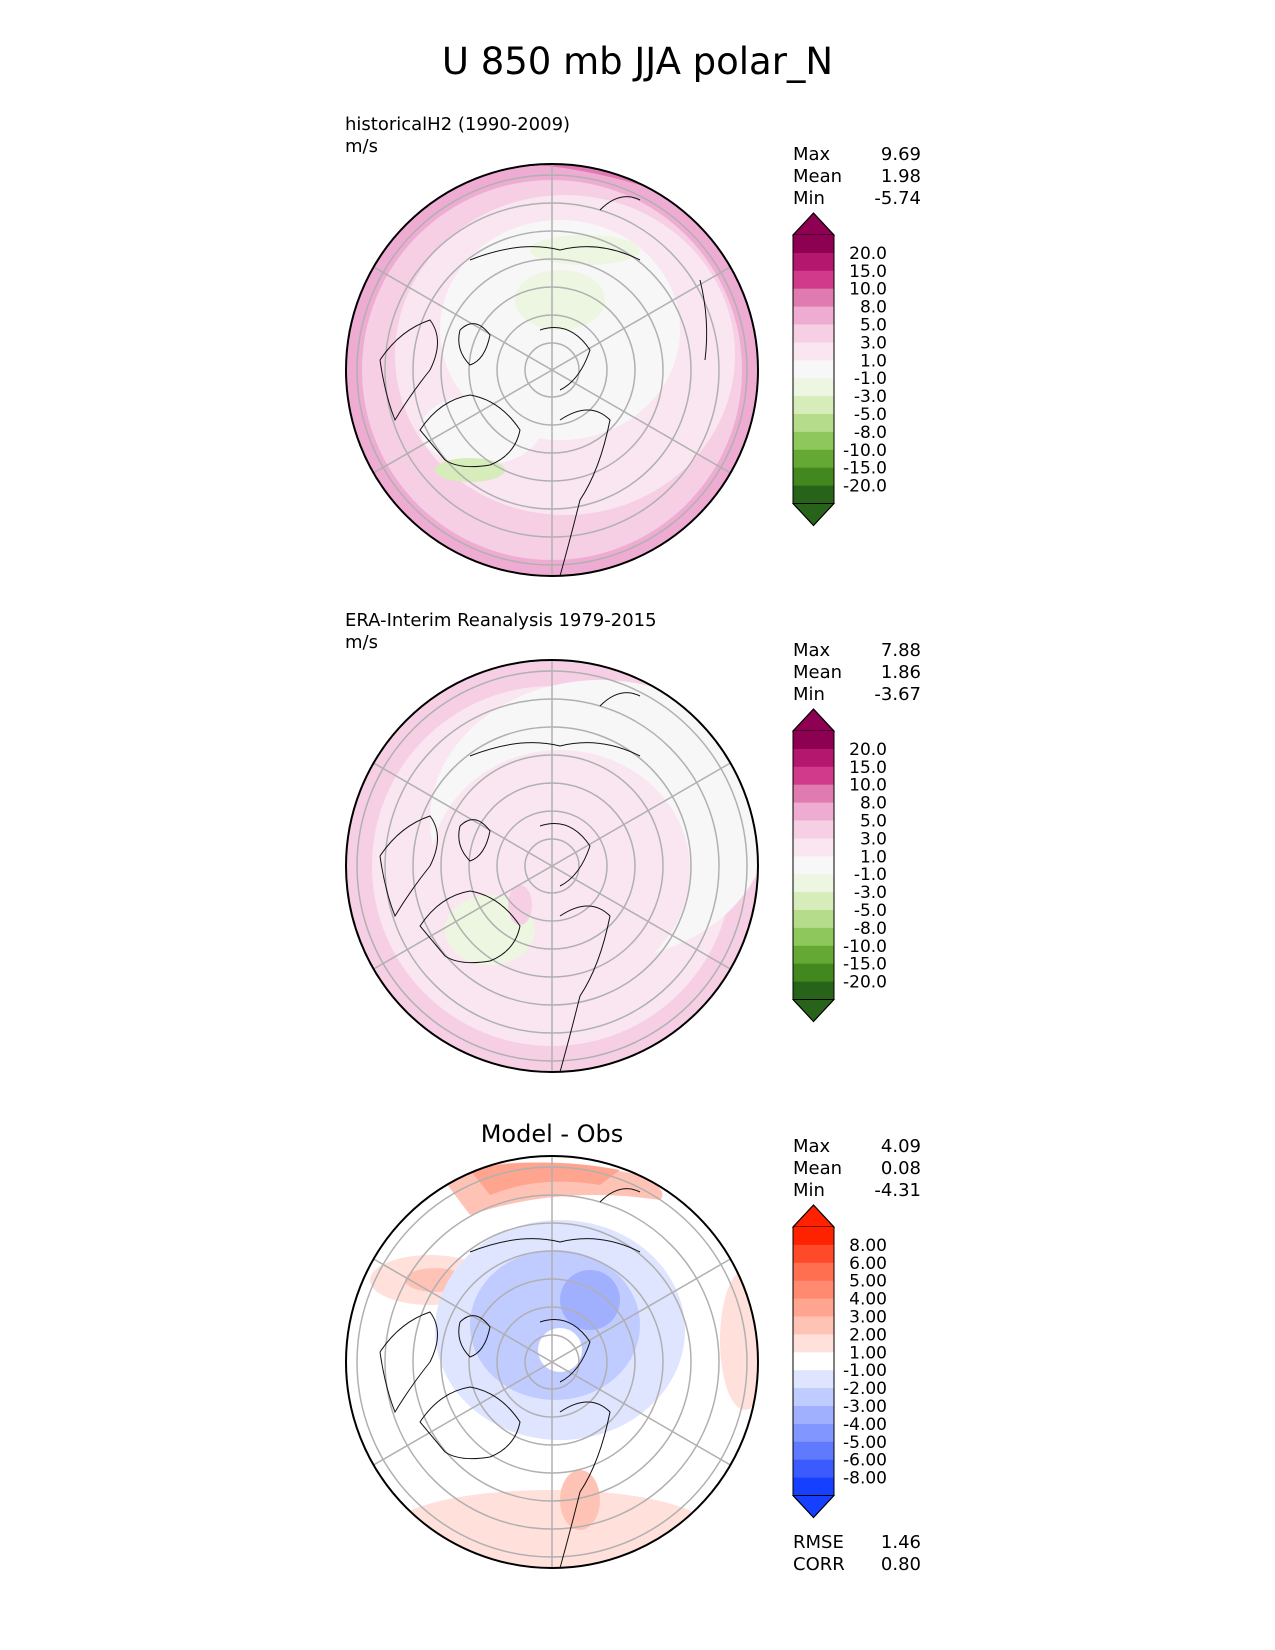  Describe the element at coordinates (865, 1371) in the screenshot. I see `colorbar-tick-label: -1.00` at that location.